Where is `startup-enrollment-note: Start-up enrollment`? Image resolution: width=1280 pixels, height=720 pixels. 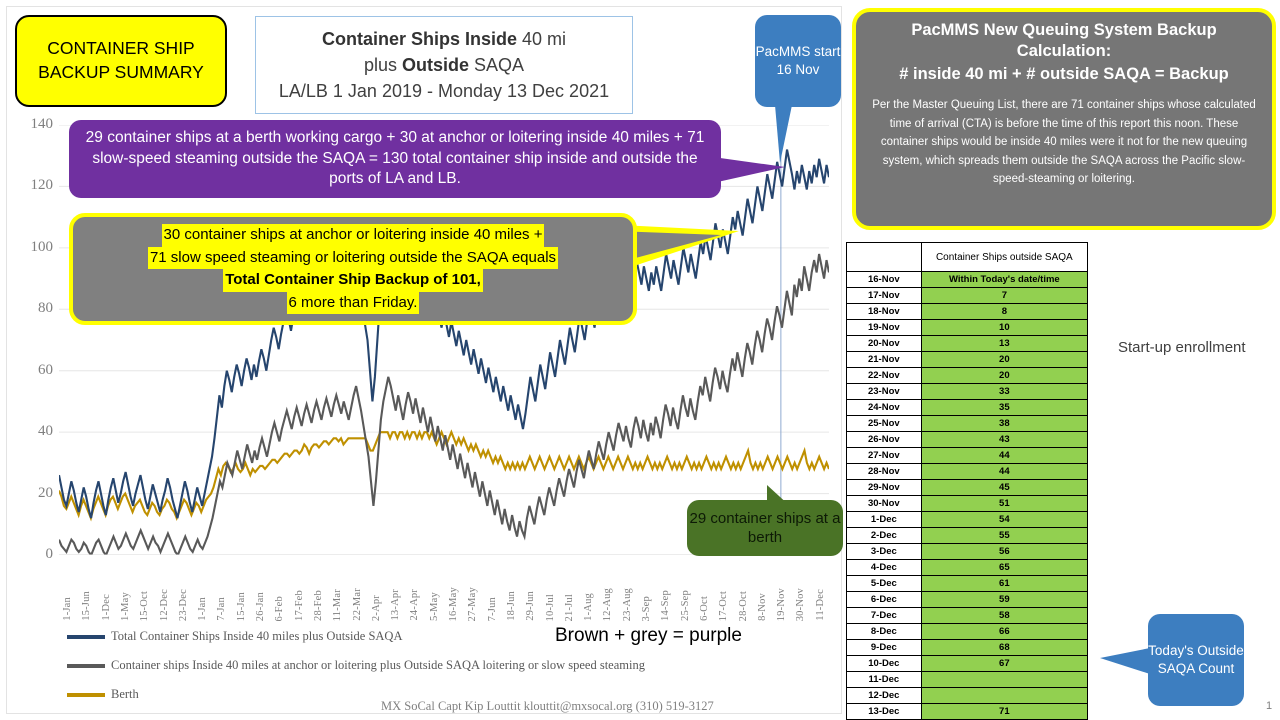
startup-enrollment-note: Start-up enrollment is located at coordinates (1182, 347).